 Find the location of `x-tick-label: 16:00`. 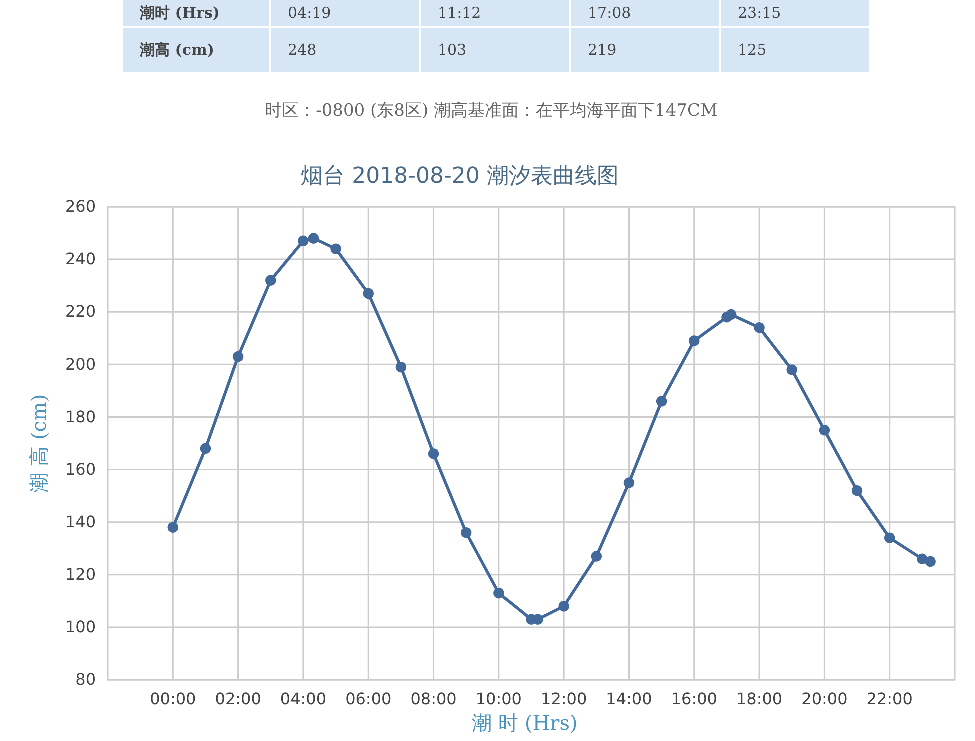

x-tick-label: 16:00 is located at coordinates (694, 698).